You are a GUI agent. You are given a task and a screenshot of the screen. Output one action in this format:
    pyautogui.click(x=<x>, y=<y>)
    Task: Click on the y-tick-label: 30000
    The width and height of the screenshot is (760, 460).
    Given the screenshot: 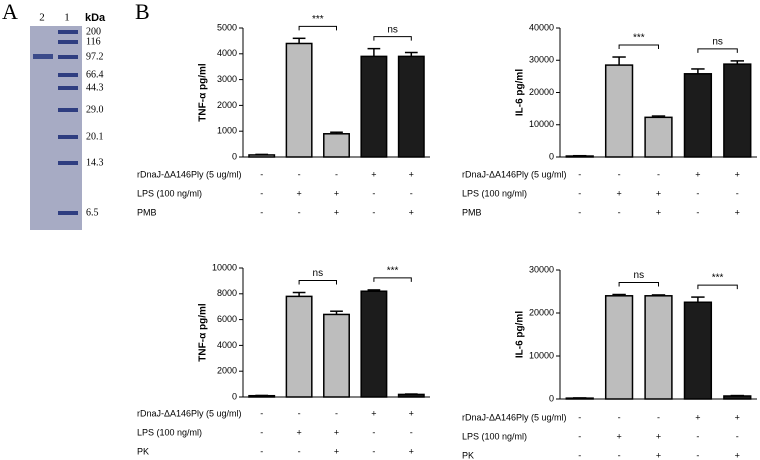 What is the action you would take?
    pyautogui.click(x=541, y=60)
    